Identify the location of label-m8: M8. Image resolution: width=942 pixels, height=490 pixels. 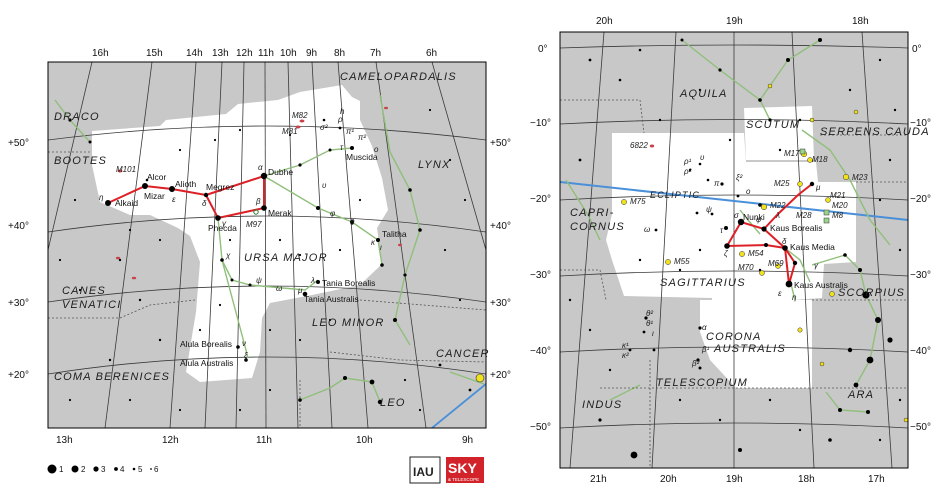
(838, 215).